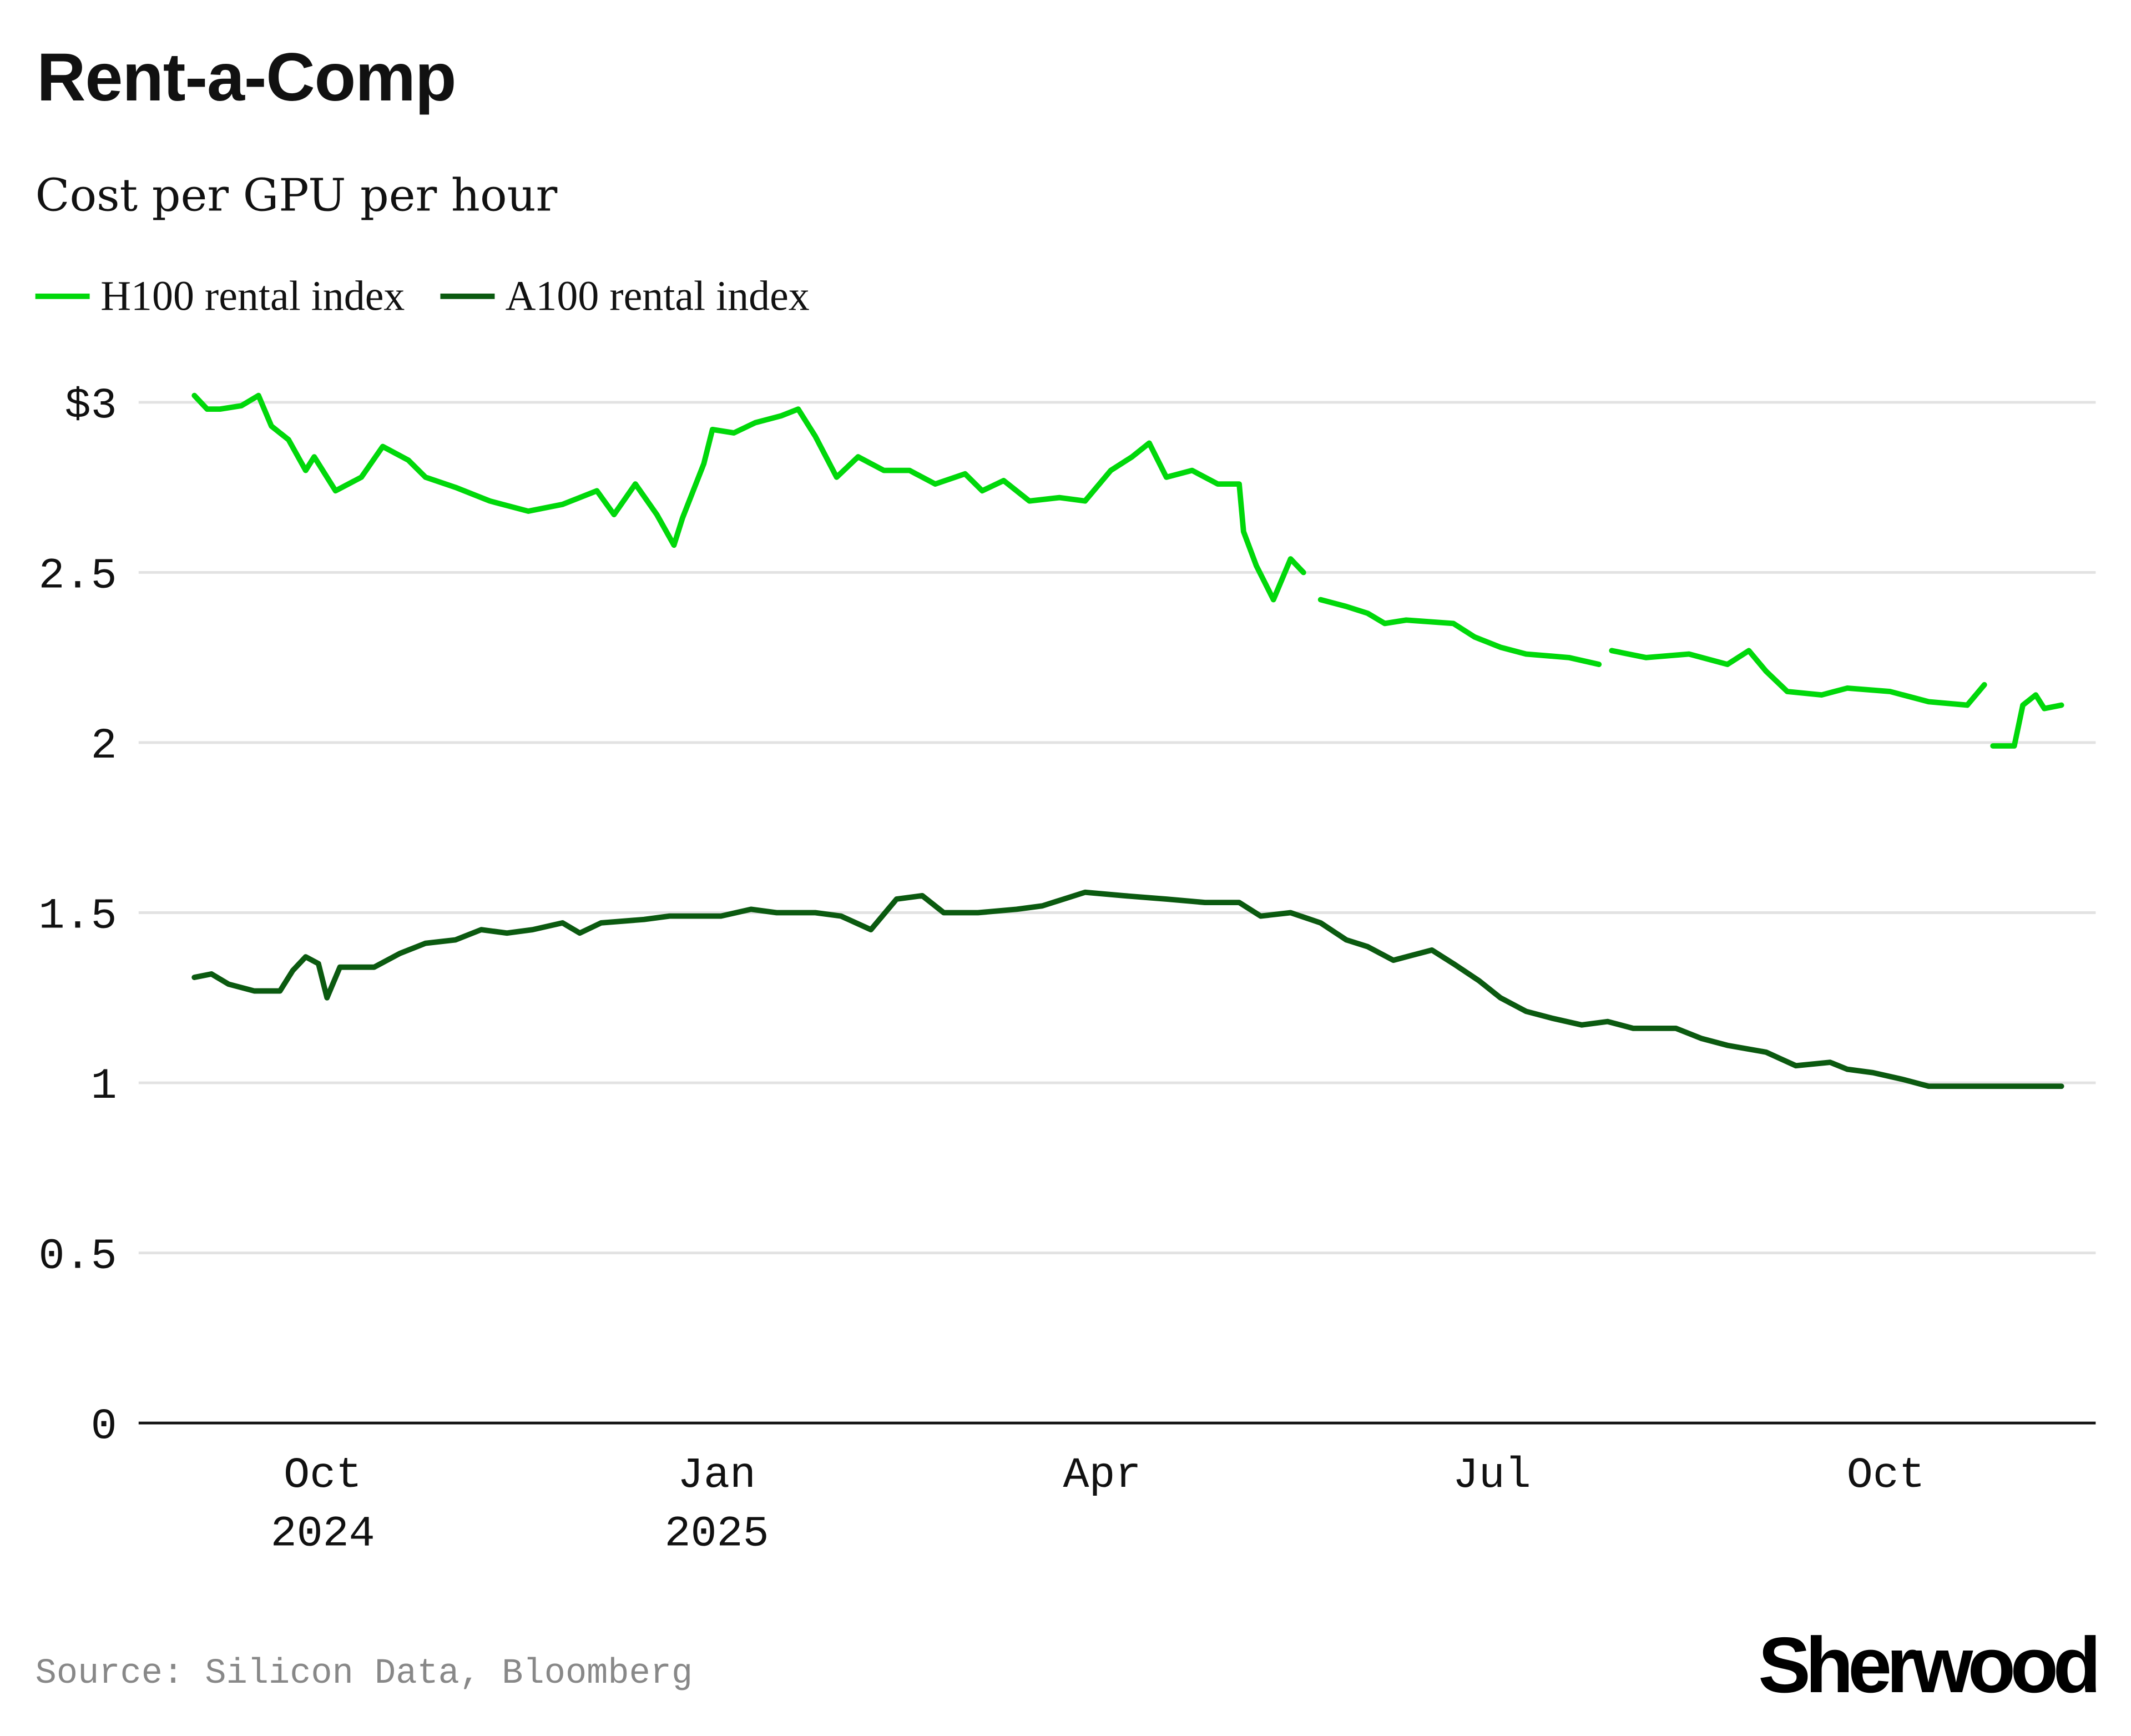  Describe the element at coordinates (78, 576) in the screenshot. I see `y-tick-label: 2.5` at that location.